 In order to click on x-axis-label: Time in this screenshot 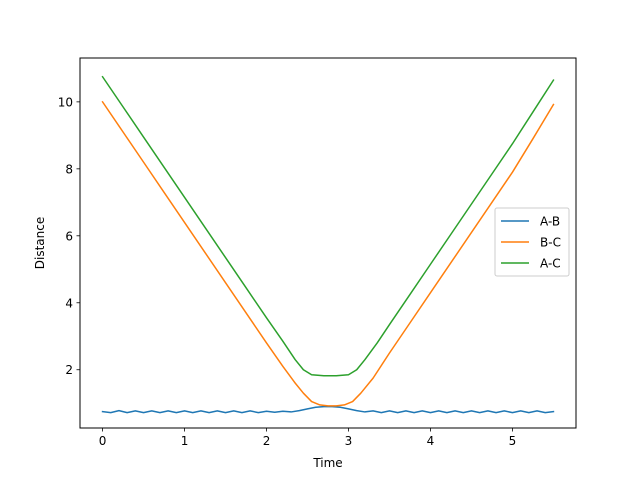, I will do `click(327, 463)`.